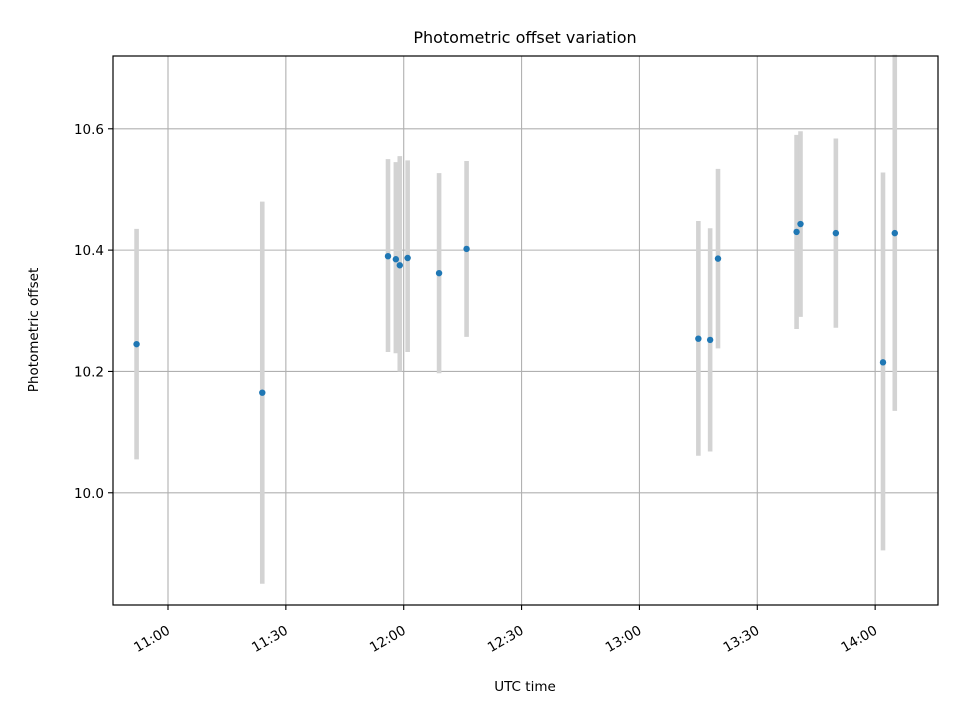 Image resolution: width=960 pixels, height=720 pixels. I want to click on y-tick-label: 10.6, so click(89, 130).